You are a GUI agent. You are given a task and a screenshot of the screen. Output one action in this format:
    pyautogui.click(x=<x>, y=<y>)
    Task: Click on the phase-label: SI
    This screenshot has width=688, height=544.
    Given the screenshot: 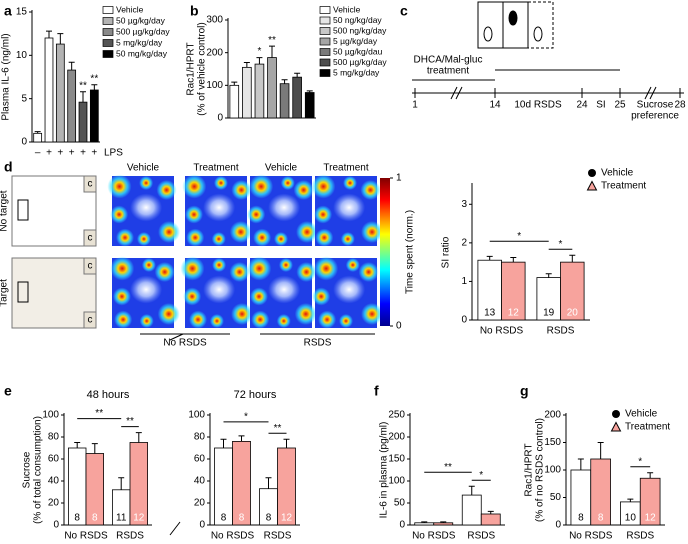 What is the action you would take?
    pyautogui.click(x=600, y=105)
    